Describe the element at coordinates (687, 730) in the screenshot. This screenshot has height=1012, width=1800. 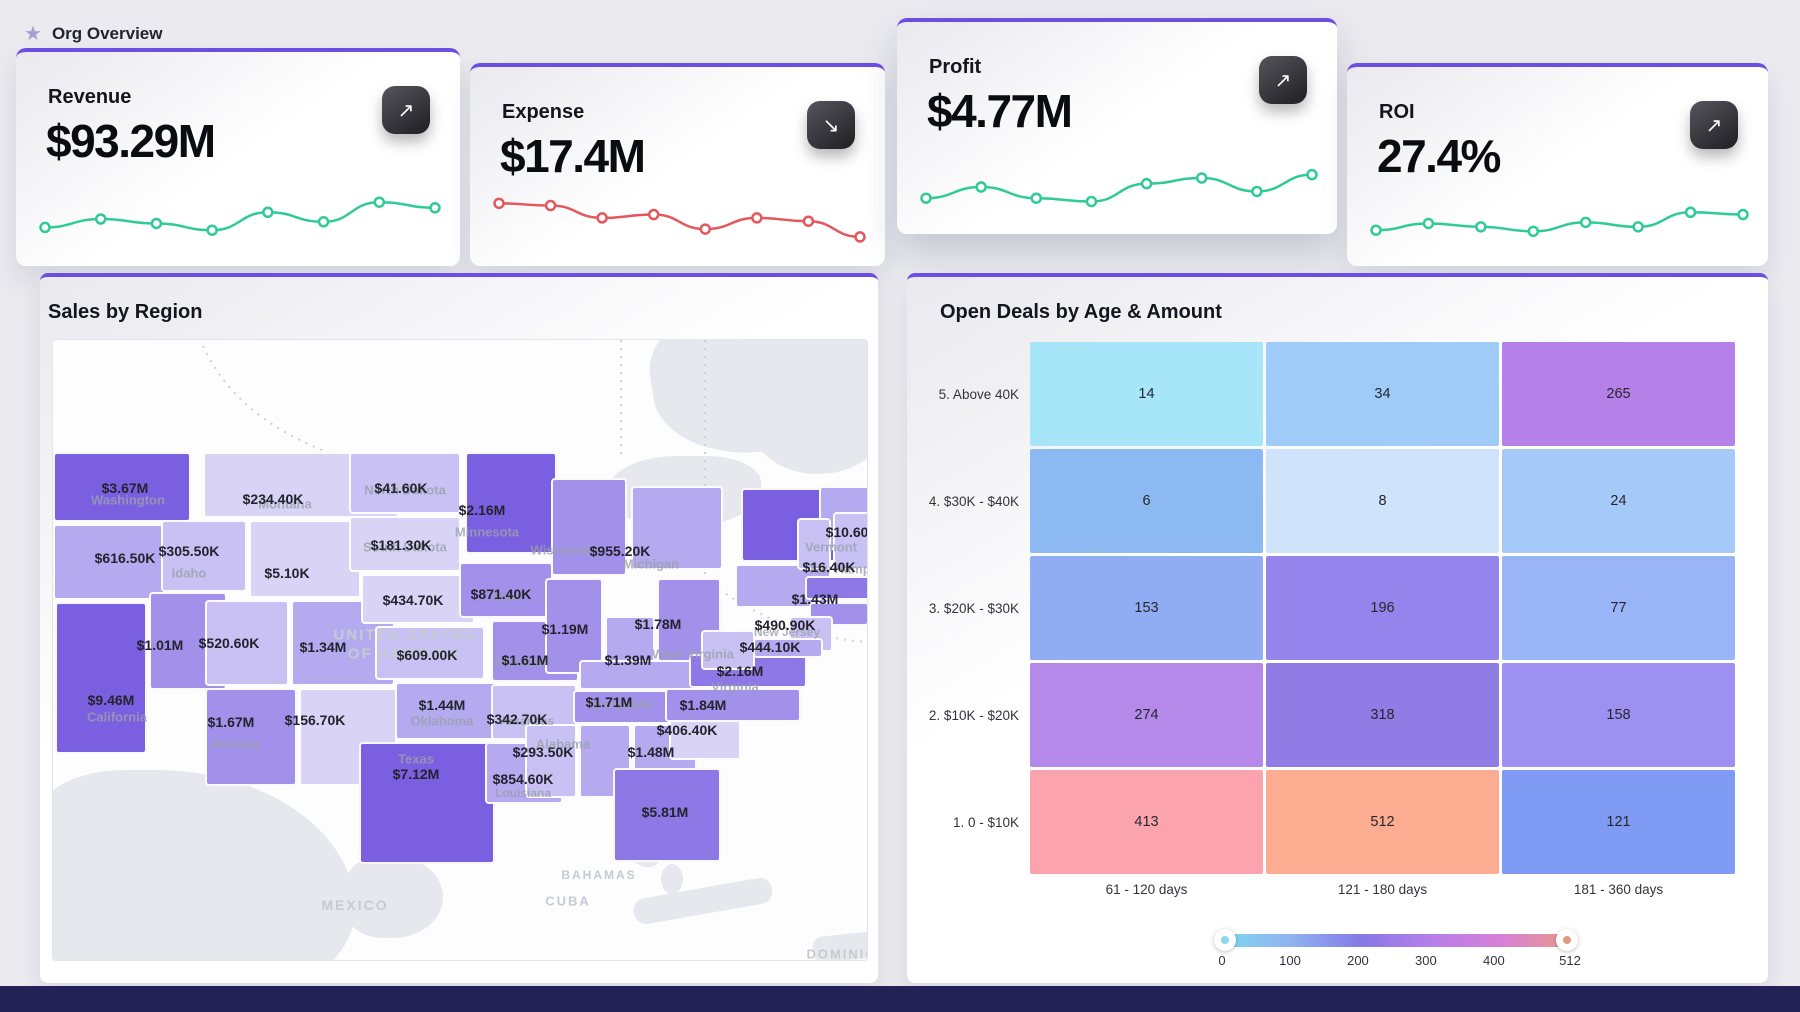
I see `state-value-label: $406.40K` at that location.